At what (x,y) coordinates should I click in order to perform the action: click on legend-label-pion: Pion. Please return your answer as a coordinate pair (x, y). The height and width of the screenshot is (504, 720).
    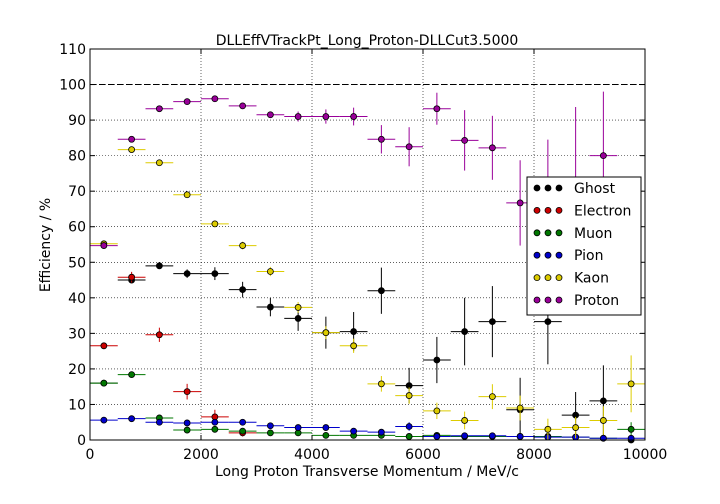
    Looking at the image, I should click on (588, 256).